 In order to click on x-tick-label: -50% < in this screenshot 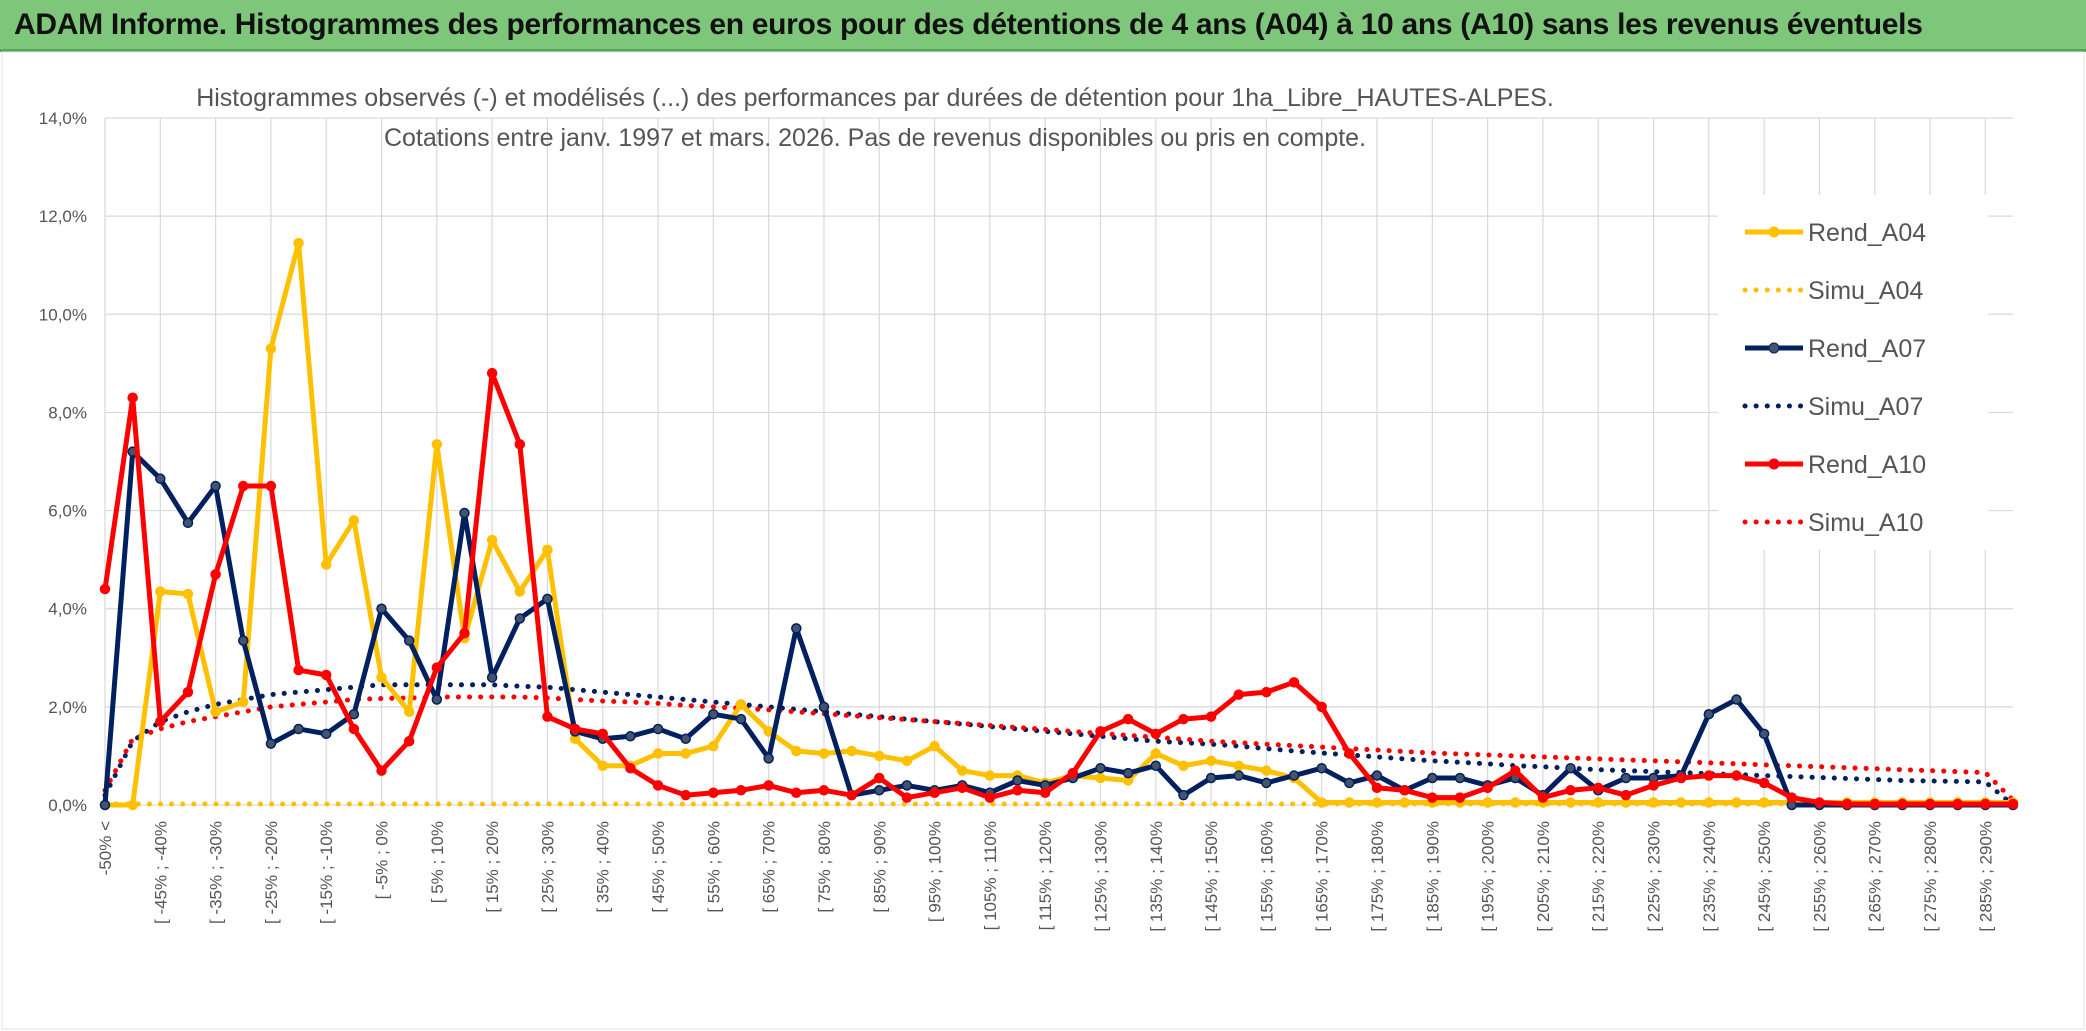, I will do `click(105, 848)`.